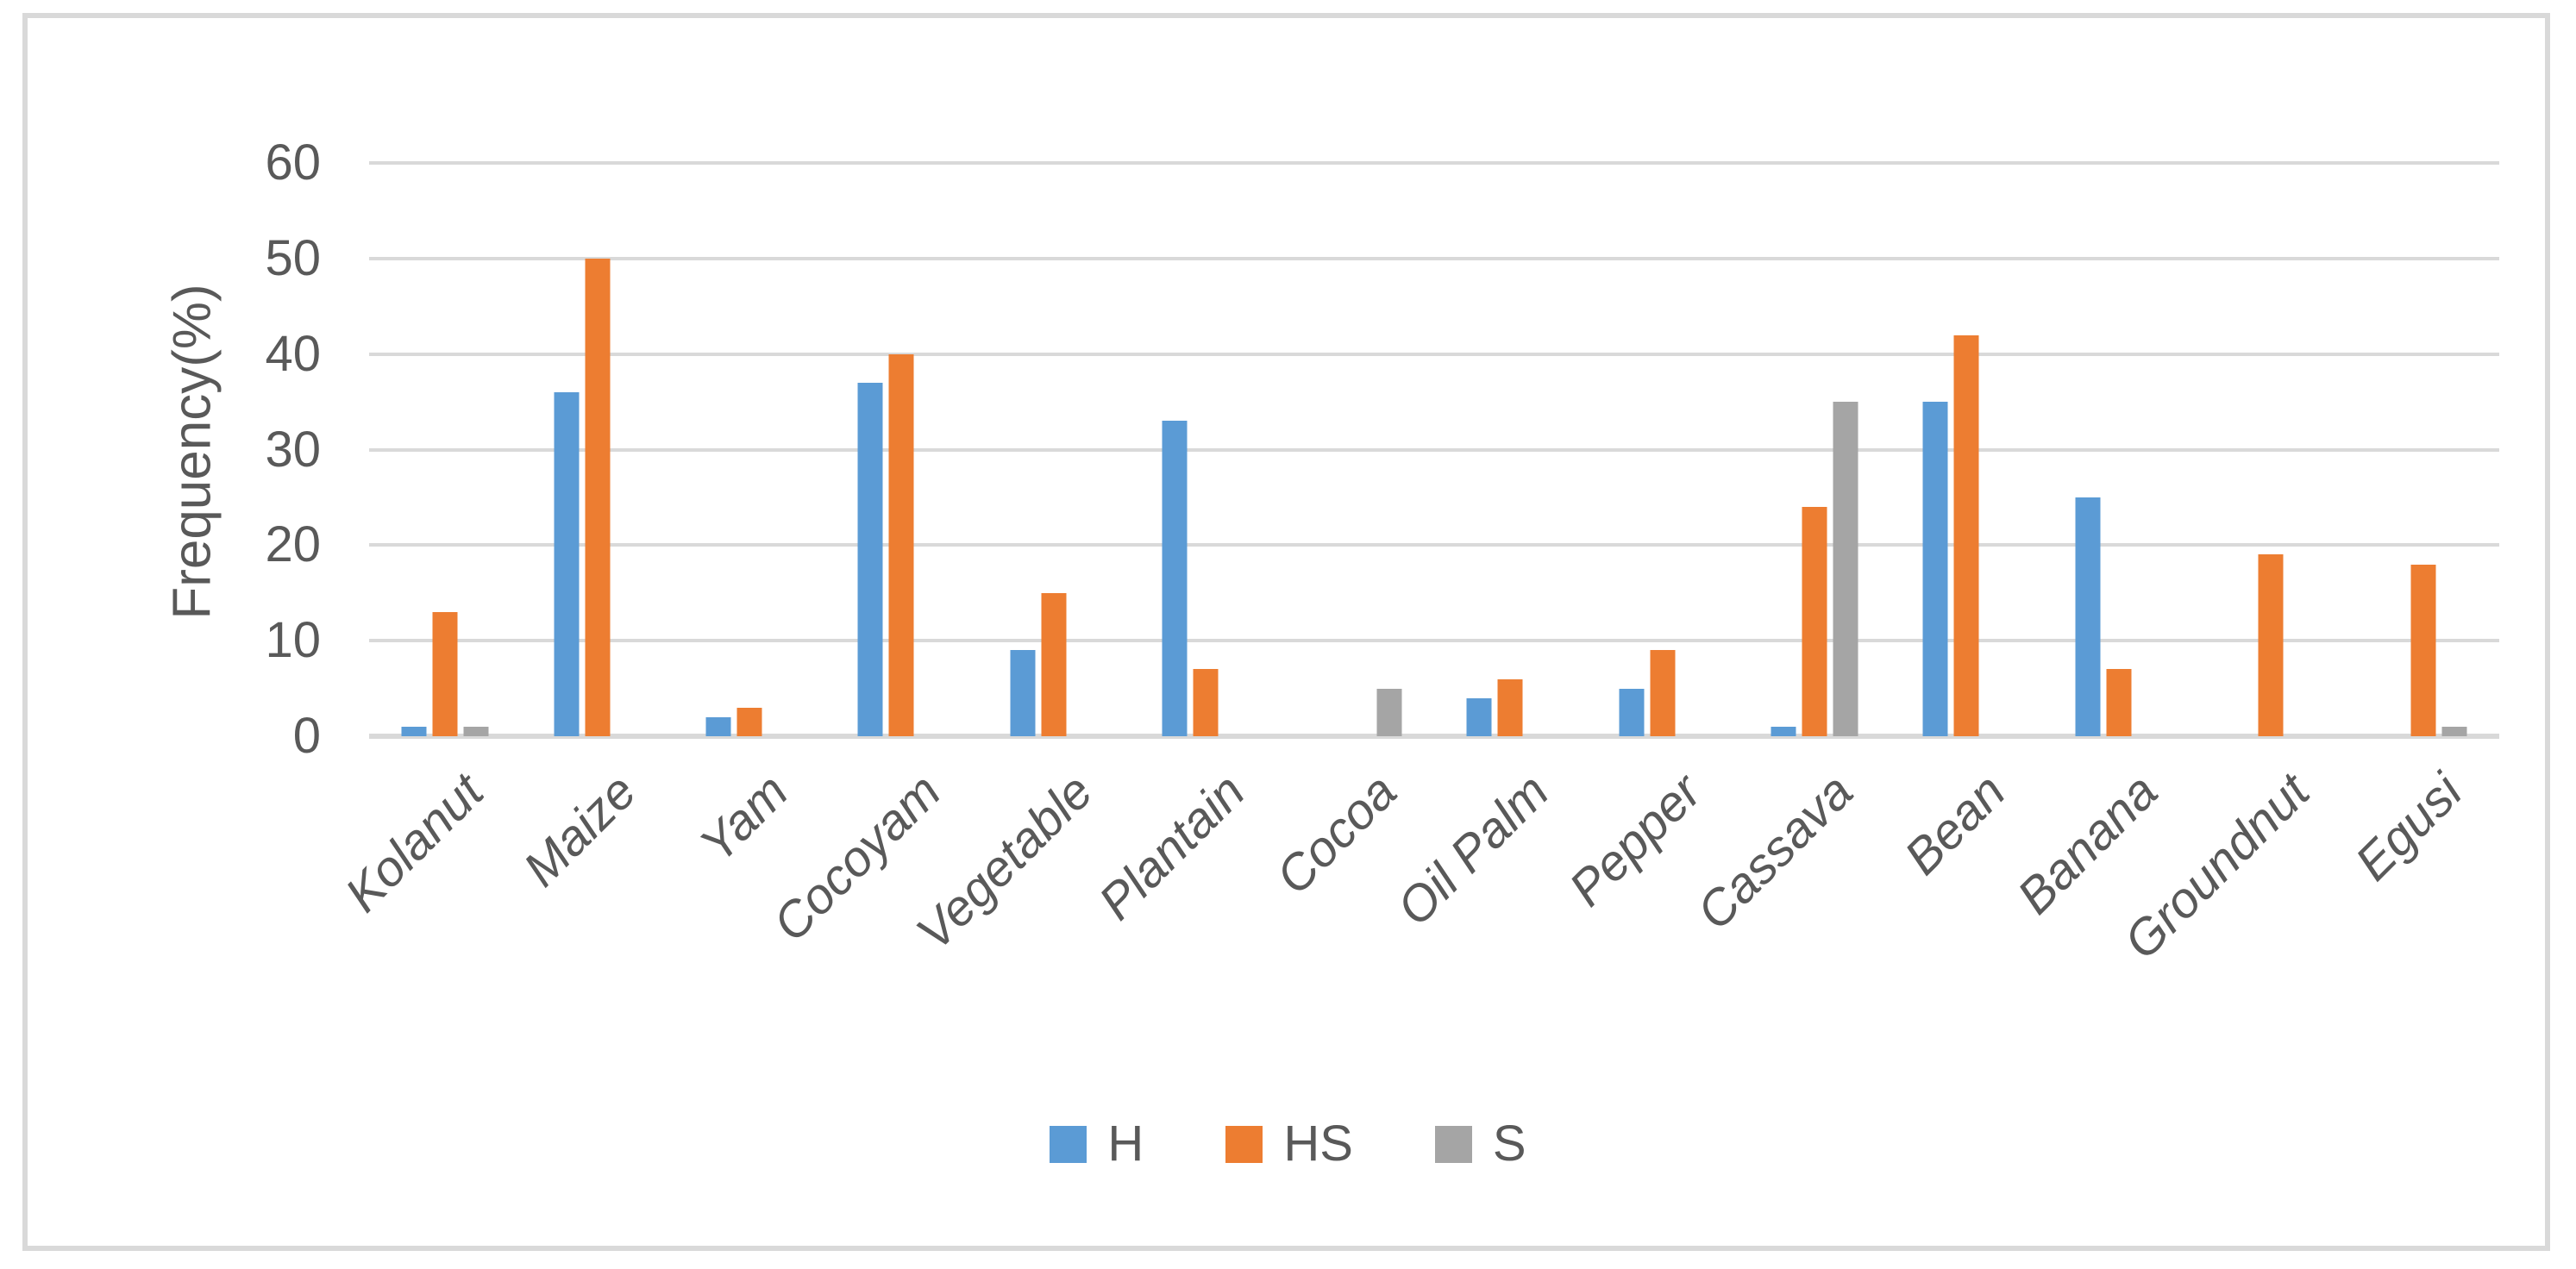  What do you see at coordinates (1097, 1144) in the screenshot?
I see `legend-item-h: H` at bounding box center [1097, 1144].